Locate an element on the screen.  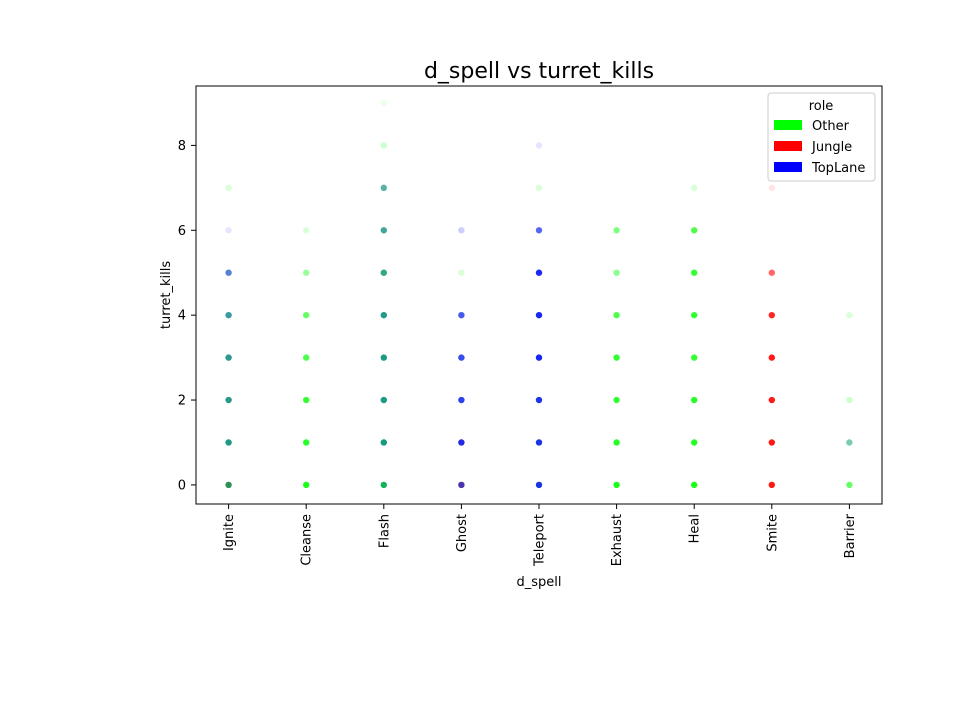
x-axis-label: d_spell is located at coordinates (539, 582).